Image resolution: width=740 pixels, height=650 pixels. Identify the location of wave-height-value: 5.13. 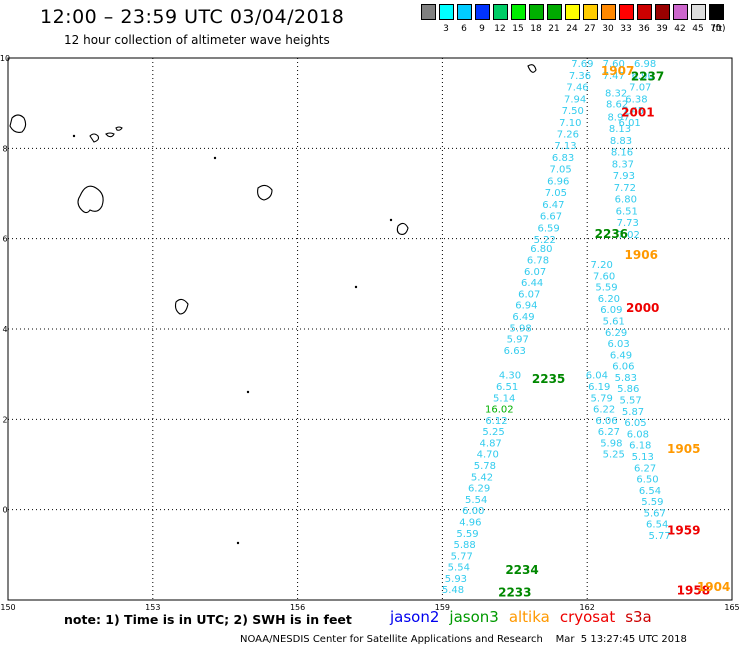
(643, 457).